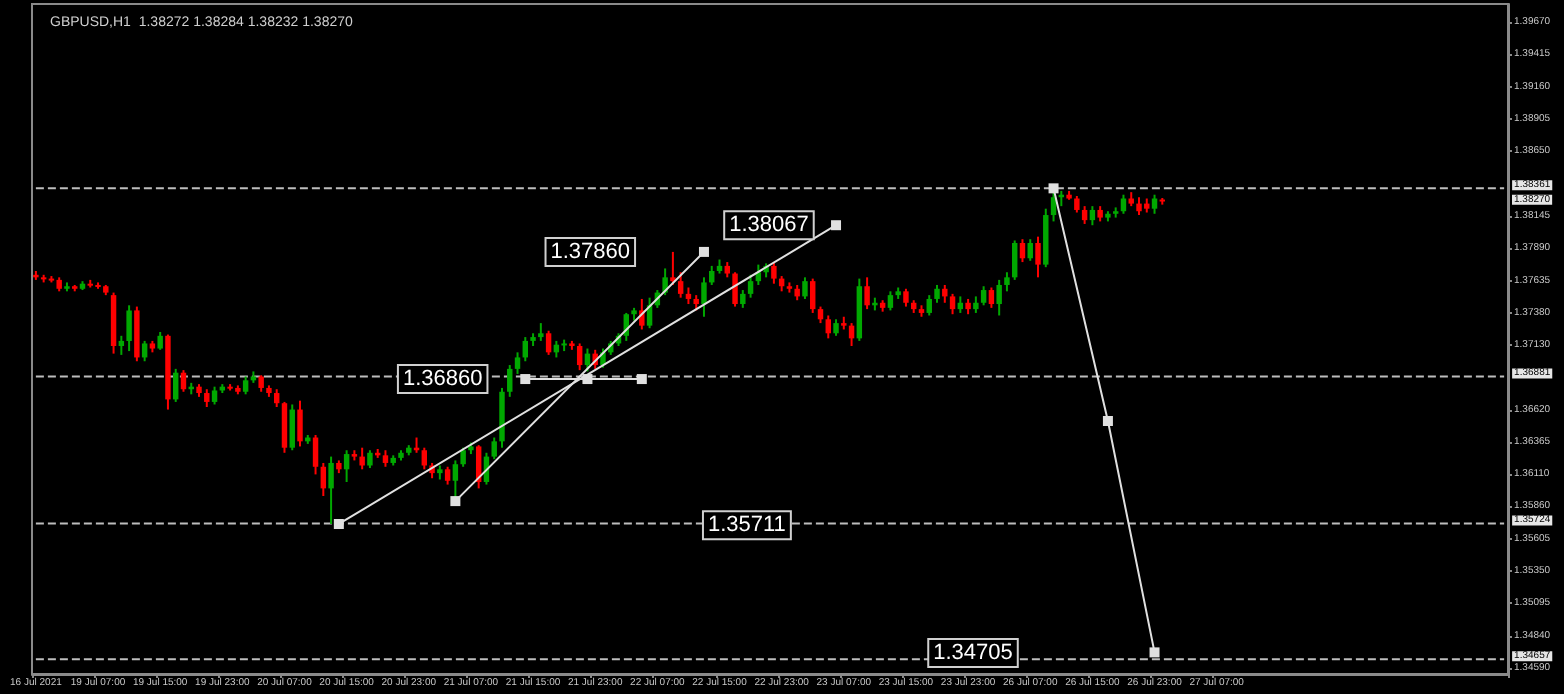 This screenshot has width=1564, height=694. What do you see at coordinates (973, 653) in the screenshot?
I see `annotation: 1.34705` at bounding box center [973, 653].